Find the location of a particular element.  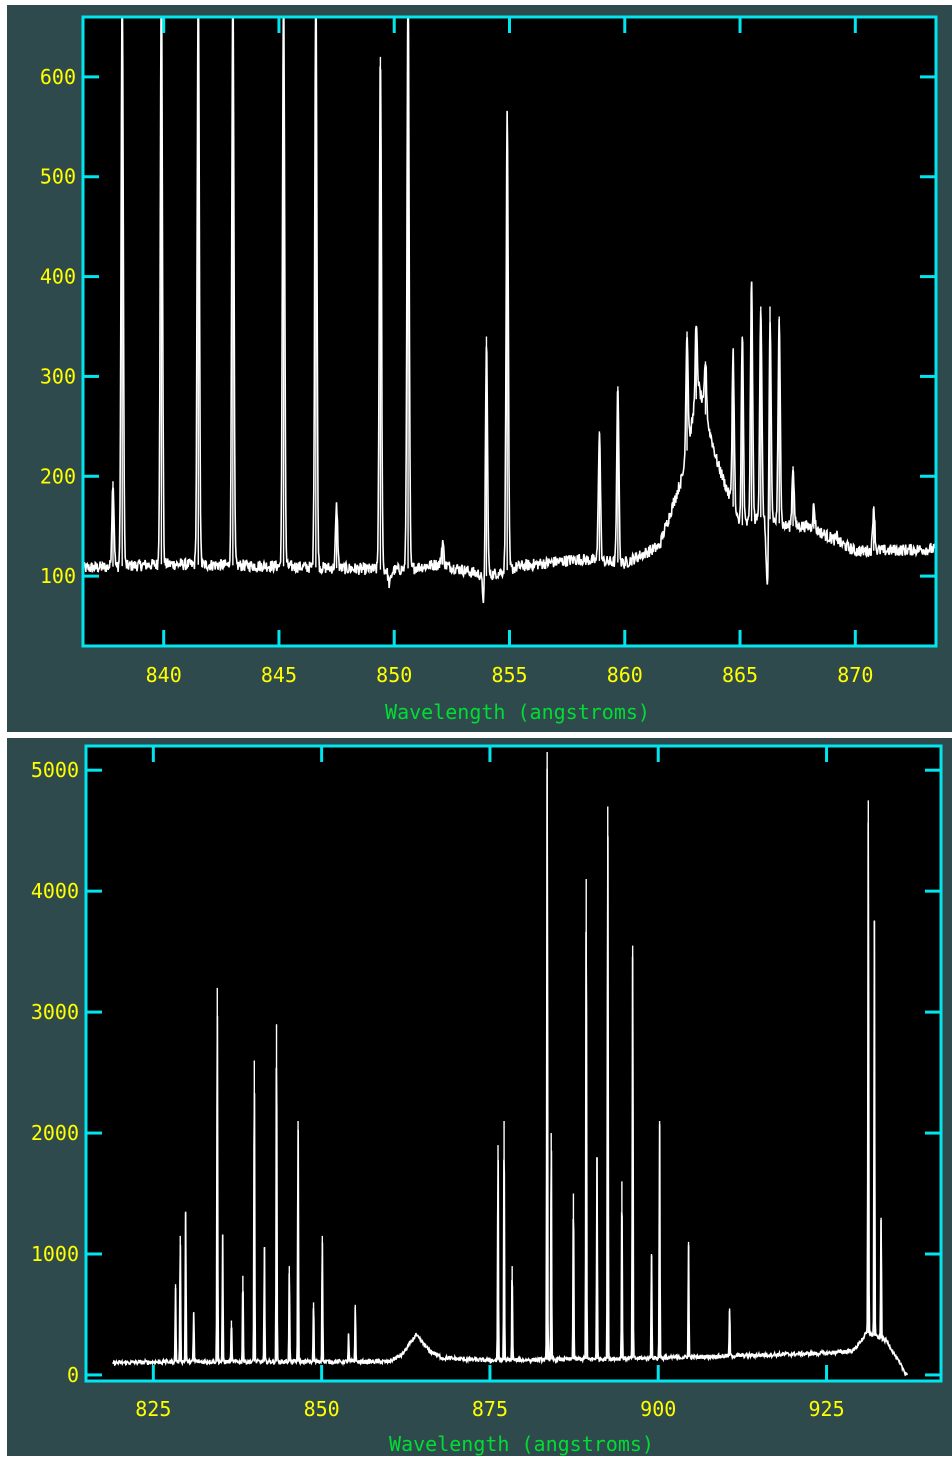

y-tick-label: 2000 is located at coordinates (55, 1133).